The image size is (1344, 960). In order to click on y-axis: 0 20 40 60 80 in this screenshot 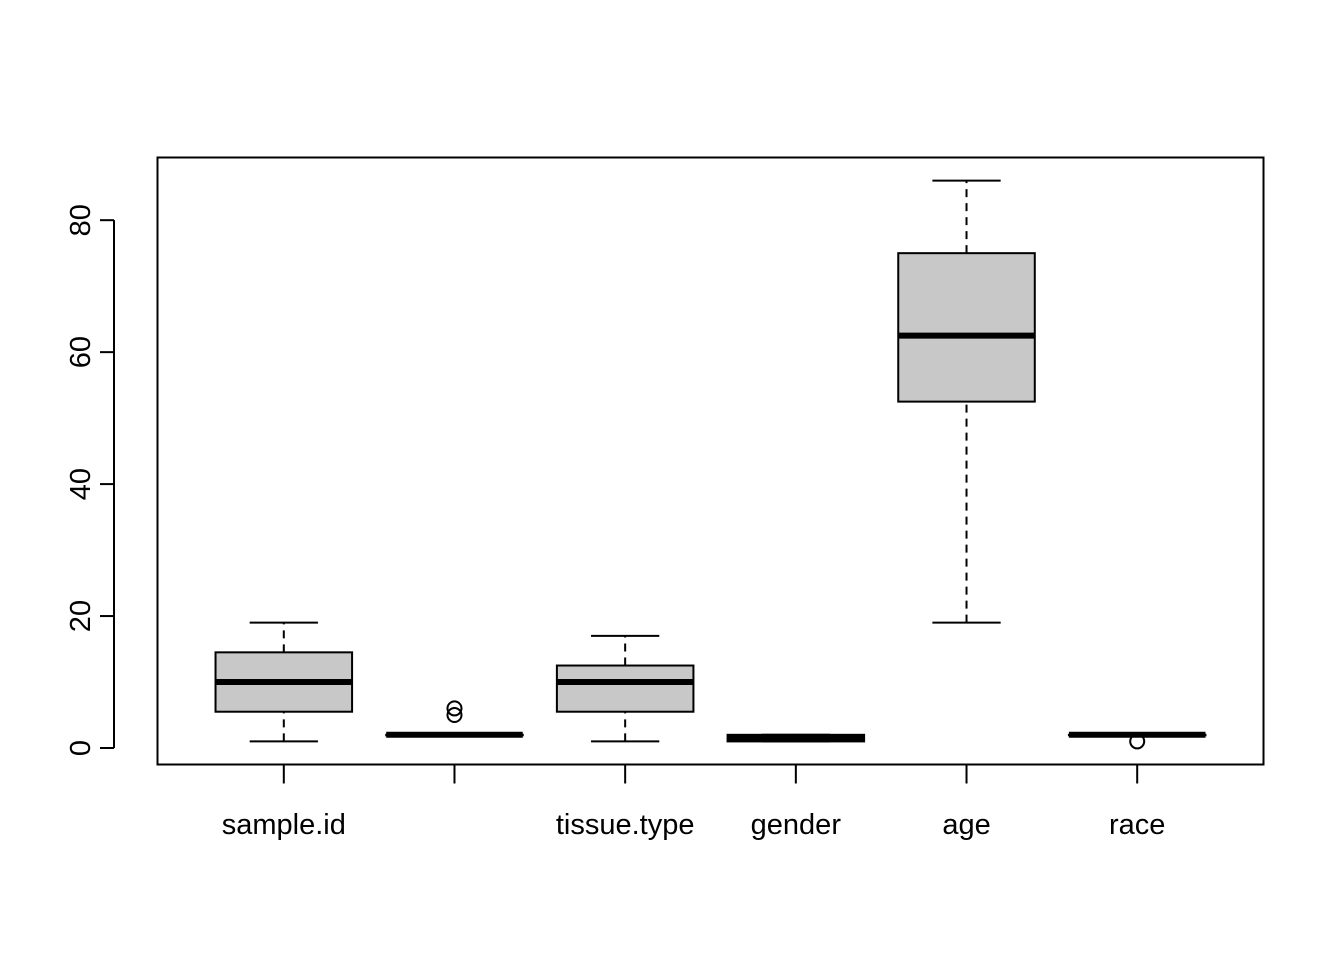, I will do `click(90, 480)`.